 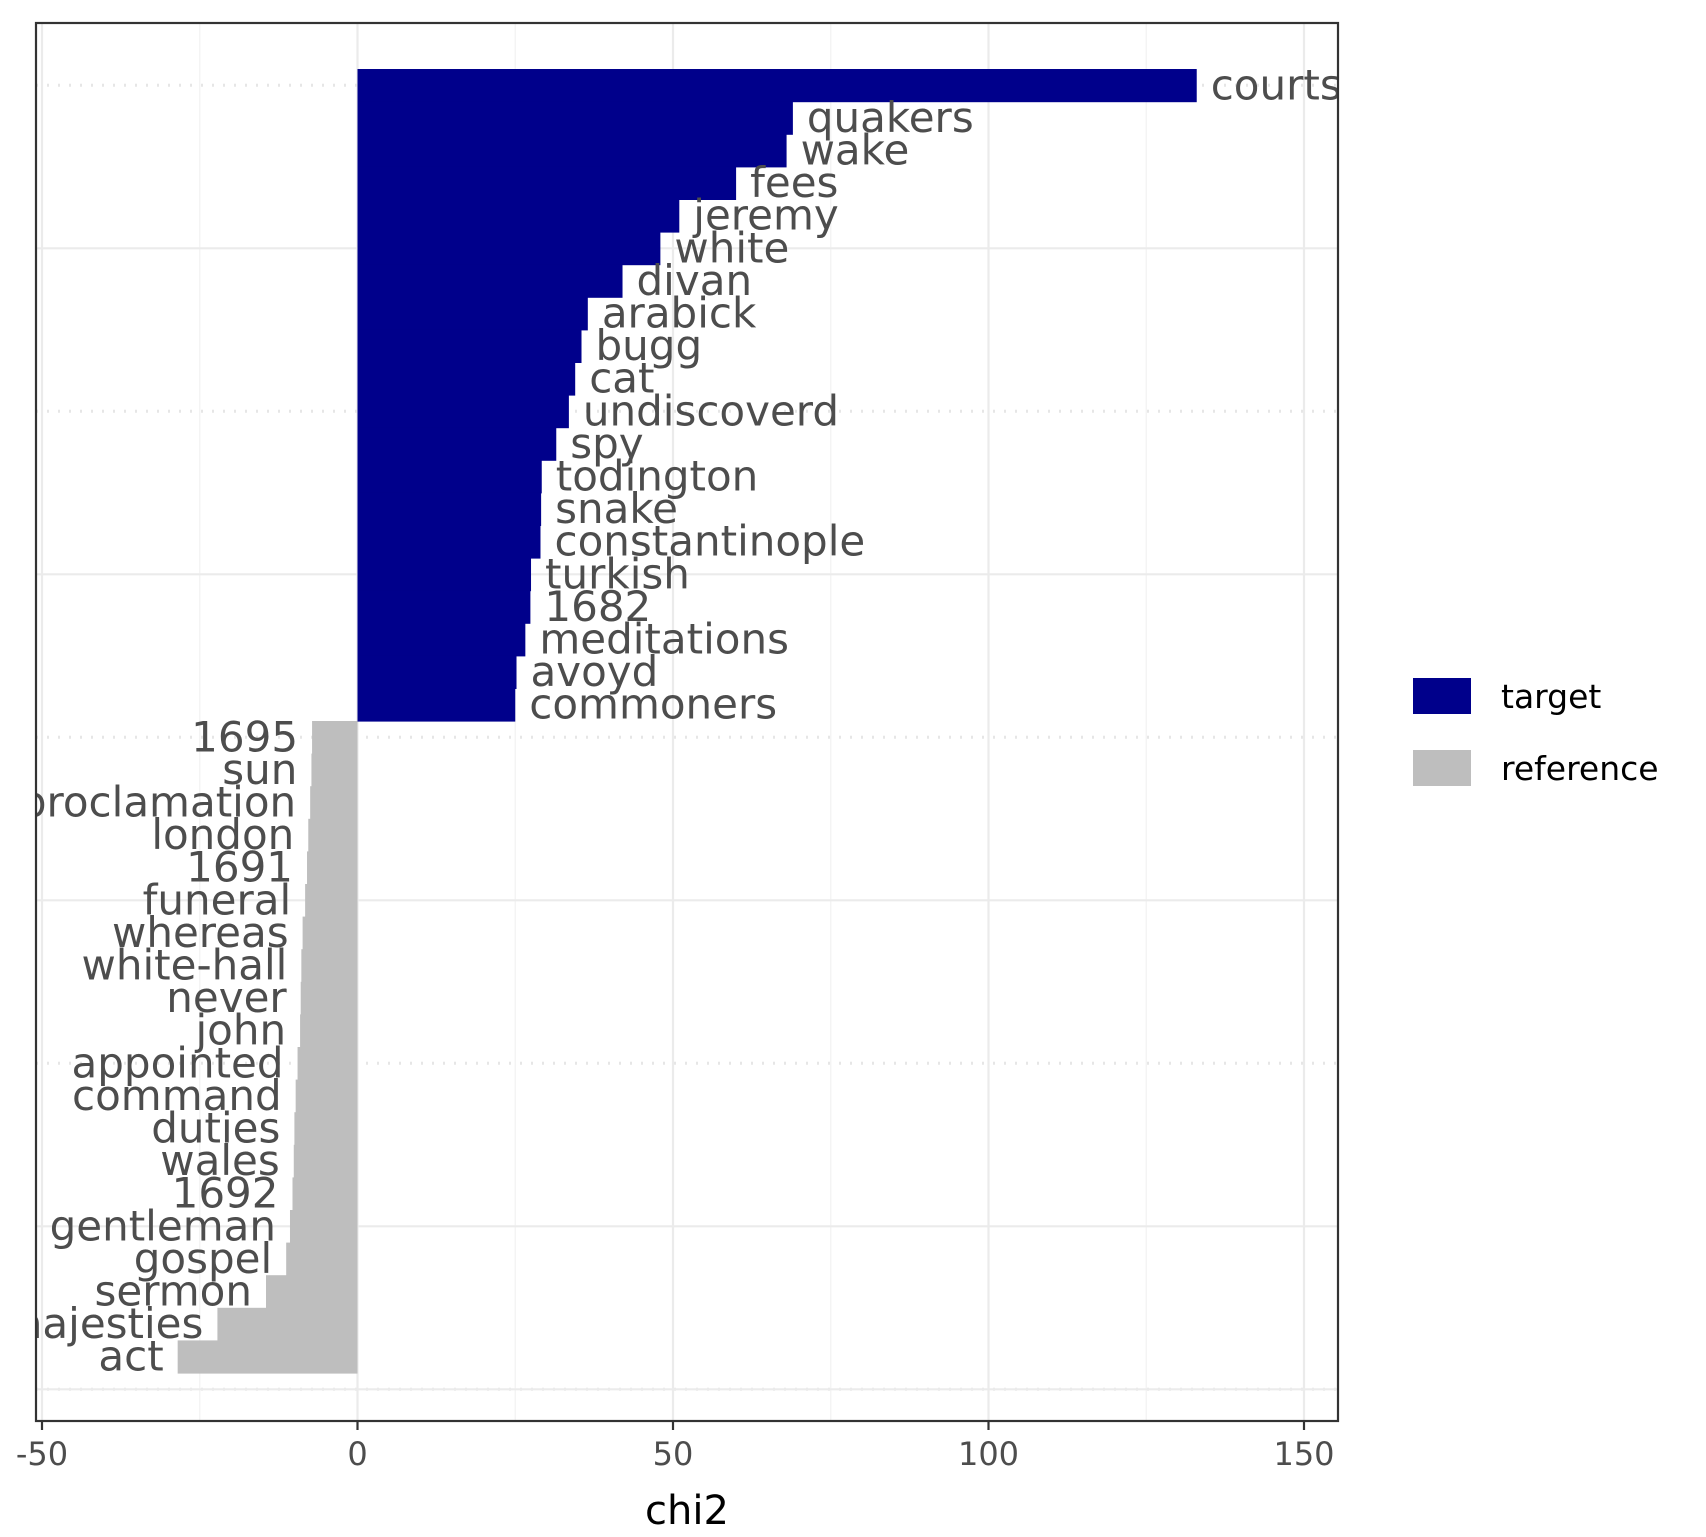 What do you see at coordinates (103, 1323) in the screenshot?
I see `bar-label-majesties: majesties` at bounding box center [103, 1323].